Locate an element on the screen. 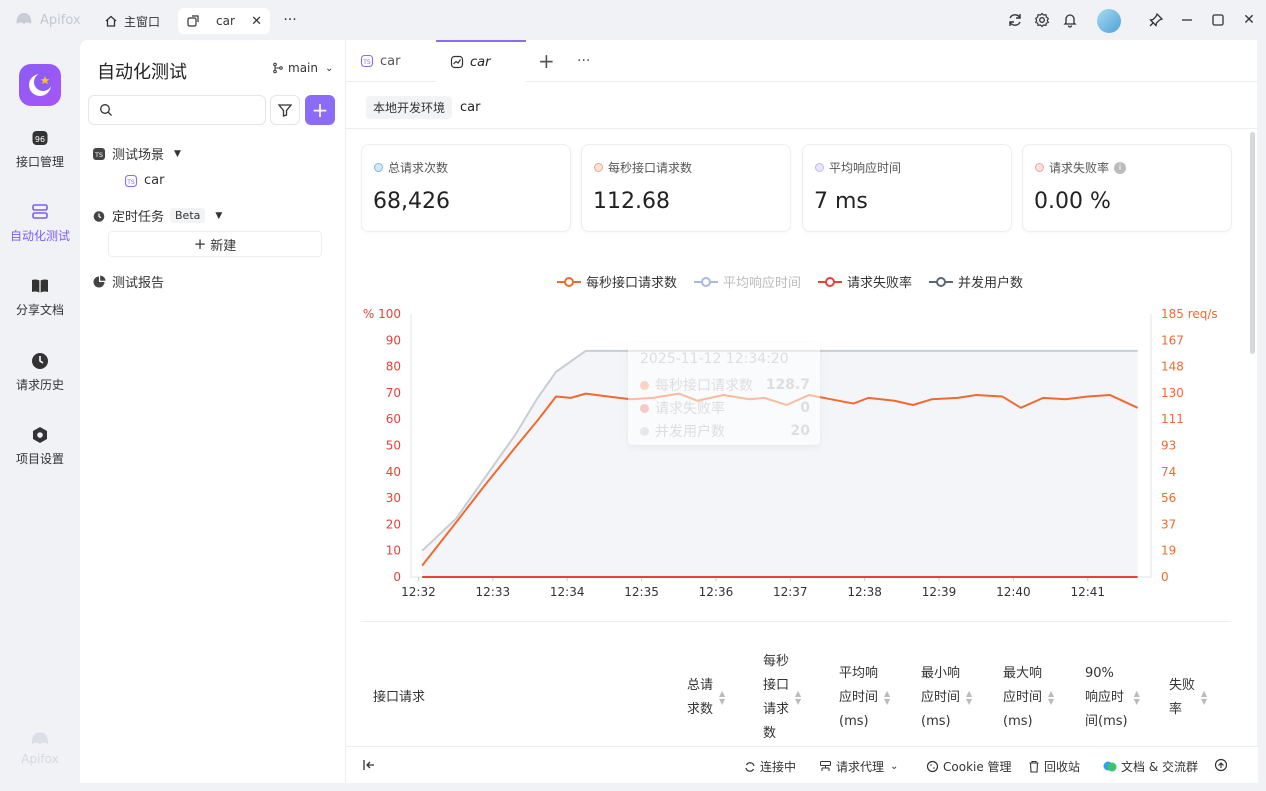 The image size is (1266, 791). legend-item-failure-rate: 请求失败率 is located at coordinates (864, 281).